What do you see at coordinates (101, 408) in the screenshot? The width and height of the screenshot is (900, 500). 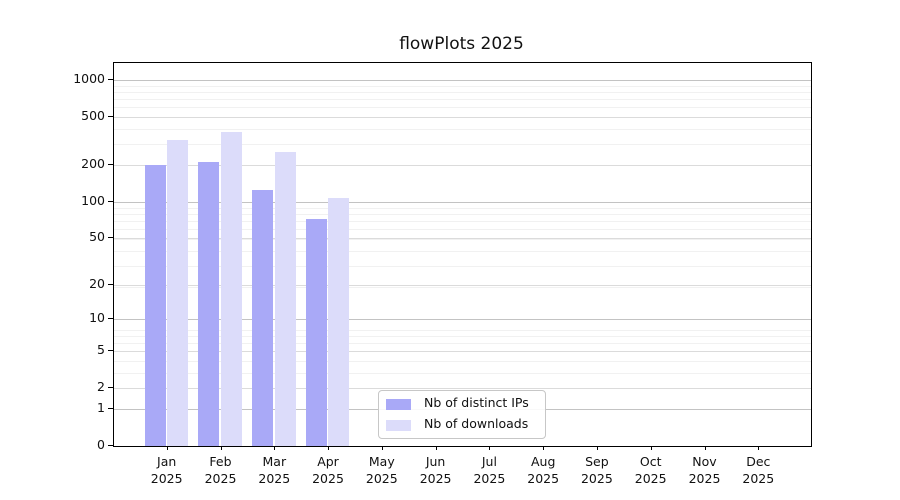 I see `y-axis-tick-label: 1` at bounding box center [101, 408].